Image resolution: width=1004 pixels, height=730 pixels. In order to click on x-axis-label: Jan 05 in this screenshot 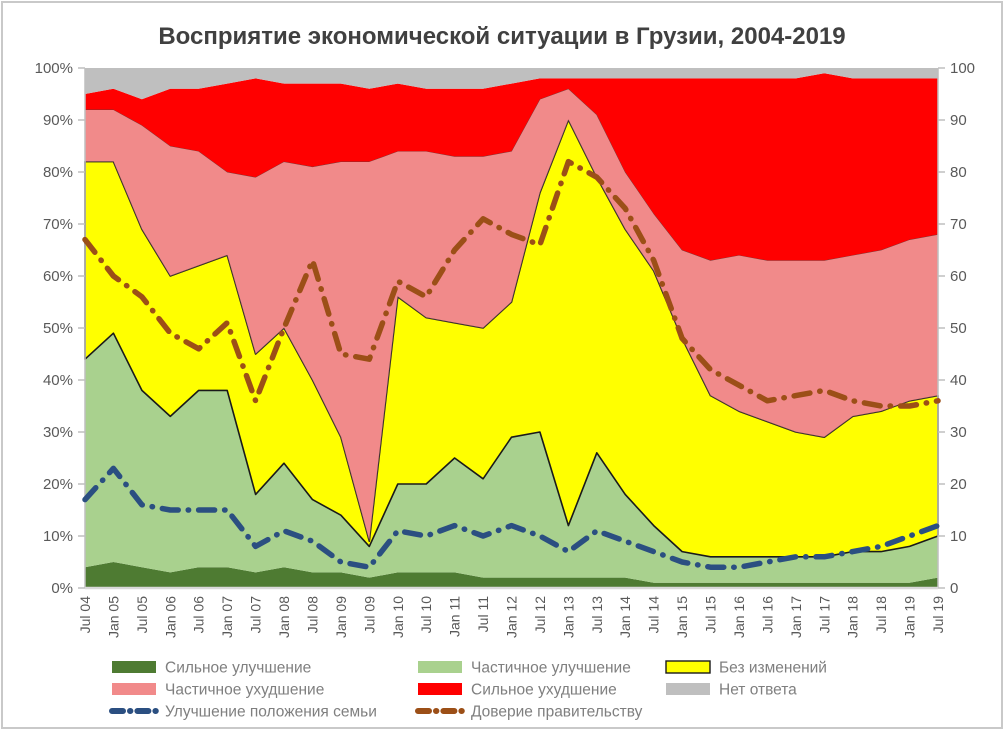, I will do `click(113, 617)`.